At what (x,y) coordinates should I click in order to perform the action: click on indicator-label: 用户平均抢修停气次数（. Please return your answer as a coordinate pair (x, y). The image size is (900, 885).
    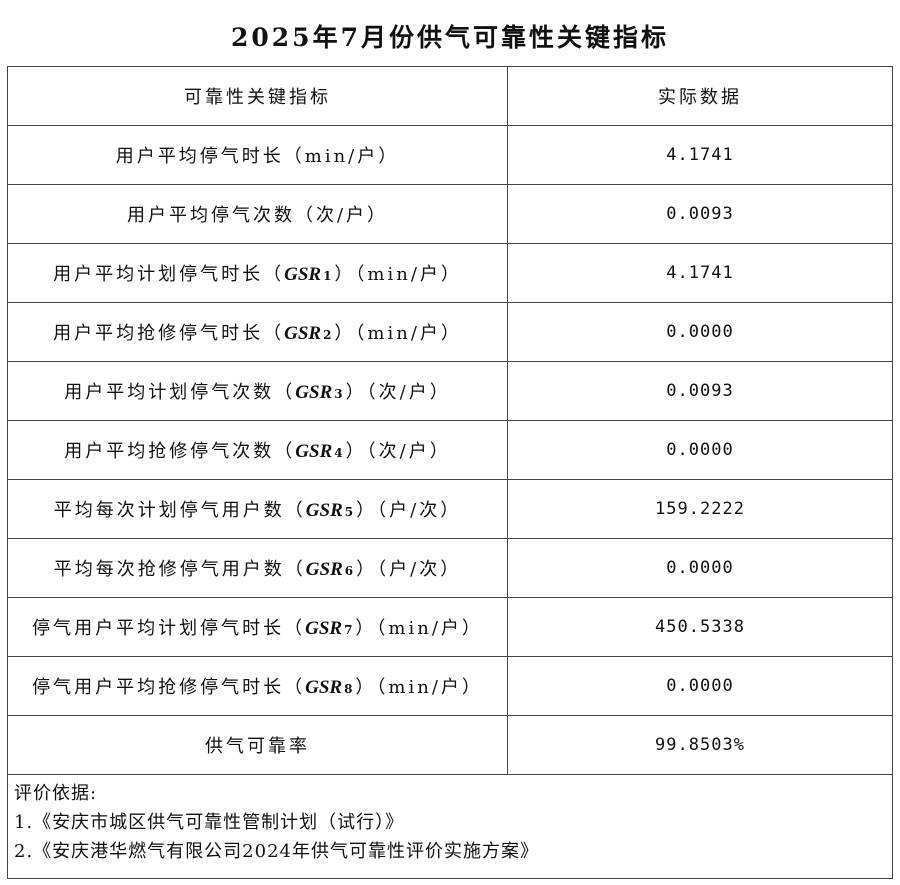
    Looking at the image, I should click on (180, 451).